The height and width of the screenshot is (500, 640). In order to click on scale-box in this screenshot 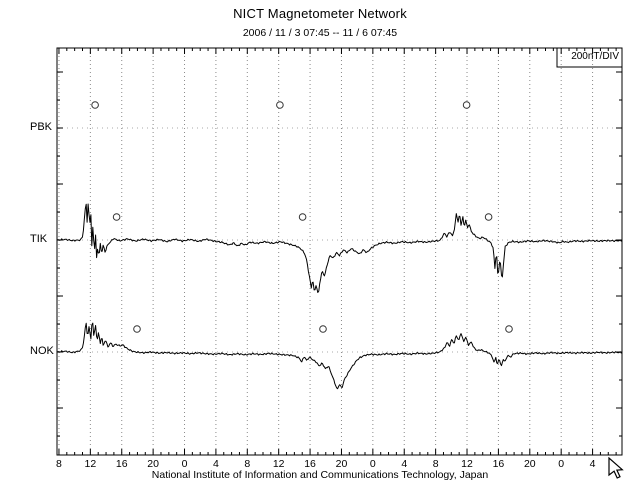, I will do `click(589, 58)`.